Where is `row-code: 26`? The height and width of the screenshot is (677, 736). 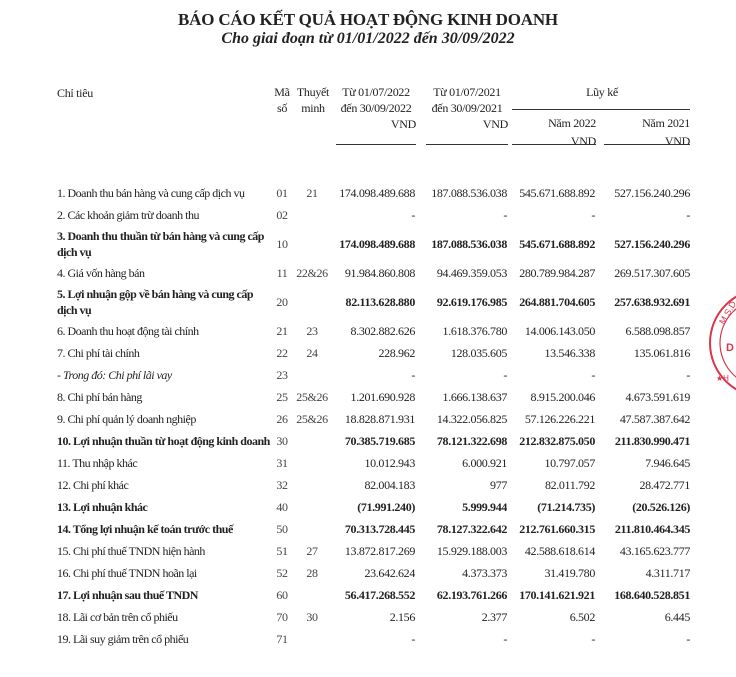 row-code: 26 is located at coordinates (282, 418).